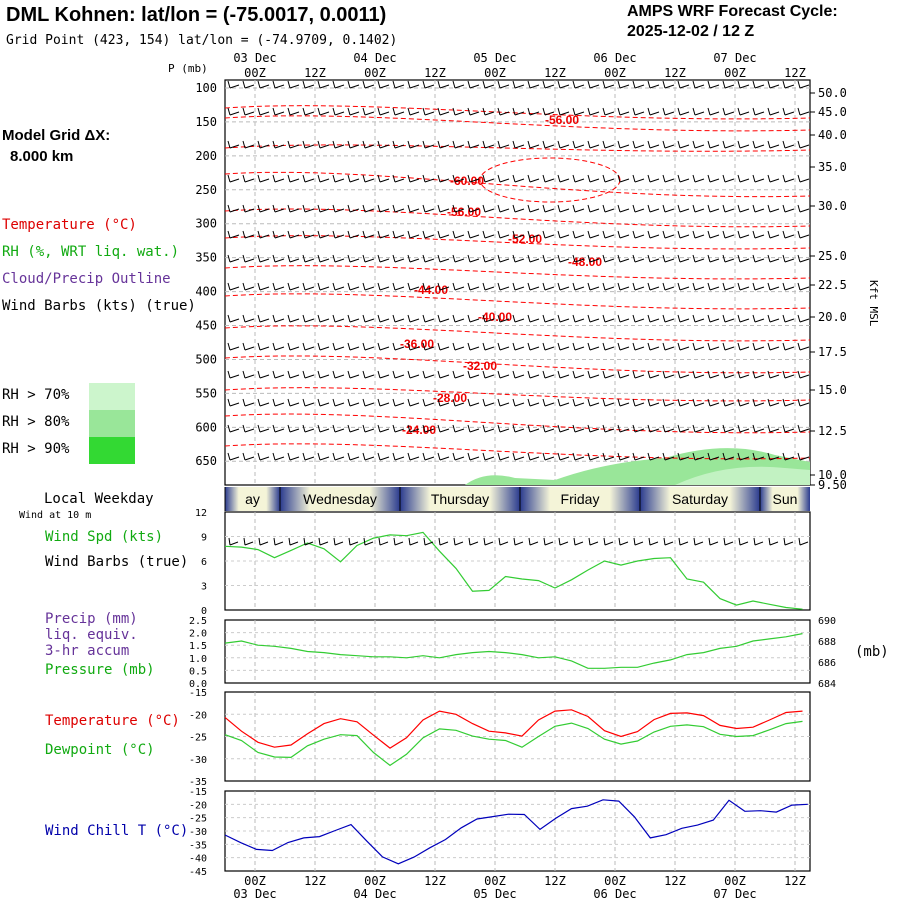 Image resolution: width=900 pixels, height=900 pixels. Describe the element at coordinates (614, 58) in the screenshot. I see `top-date-label: 06 Dec` at that location.